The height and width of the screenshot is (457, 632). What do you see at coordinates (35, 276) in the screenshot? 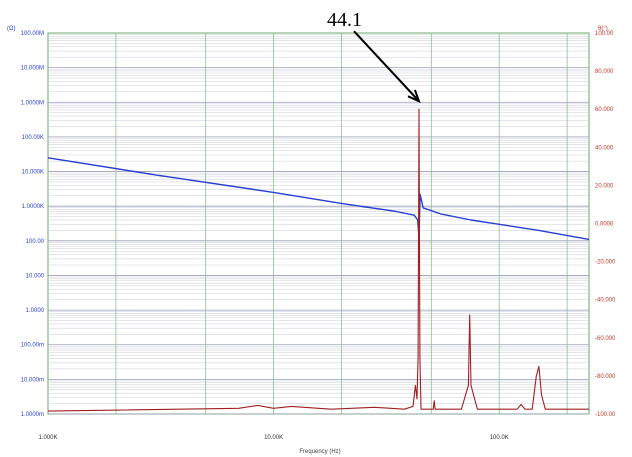
I see `left-tick-label: 10.000` at bounding box center [35, 276].